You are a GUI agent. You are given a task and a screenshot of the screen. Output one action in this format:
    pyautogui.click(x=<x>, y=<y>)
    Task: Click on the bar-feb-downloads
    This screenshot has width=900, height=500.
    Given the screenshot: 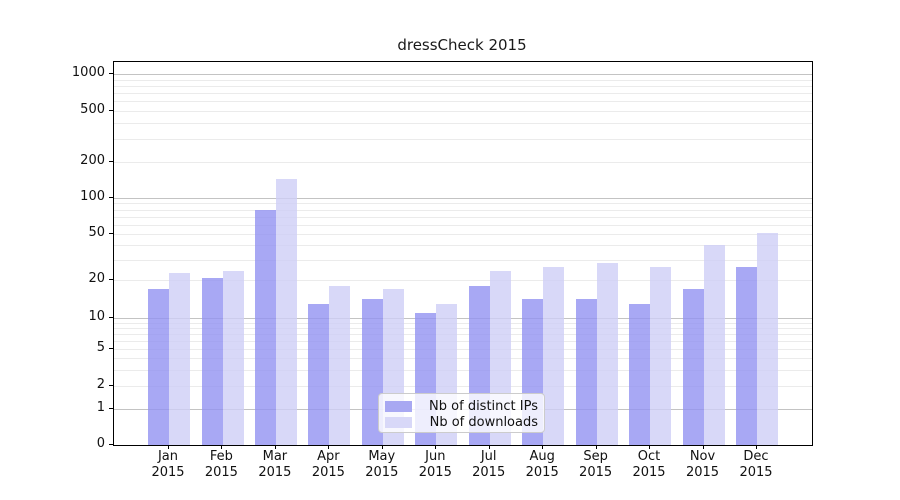 What is the action you would take?
    pyautogui.click(x=233, y=357)
    